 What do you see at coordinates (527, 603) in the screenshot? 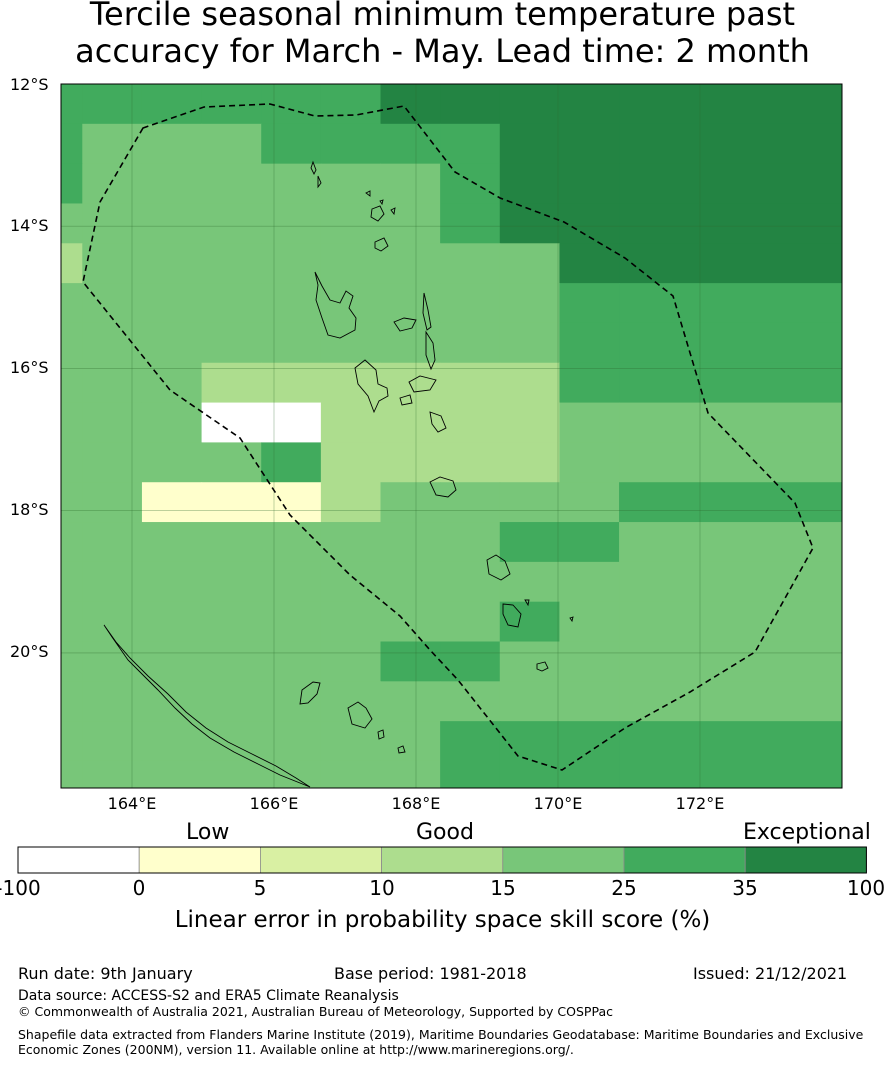
I see `island-hunter` at bounding box center [527, 603].